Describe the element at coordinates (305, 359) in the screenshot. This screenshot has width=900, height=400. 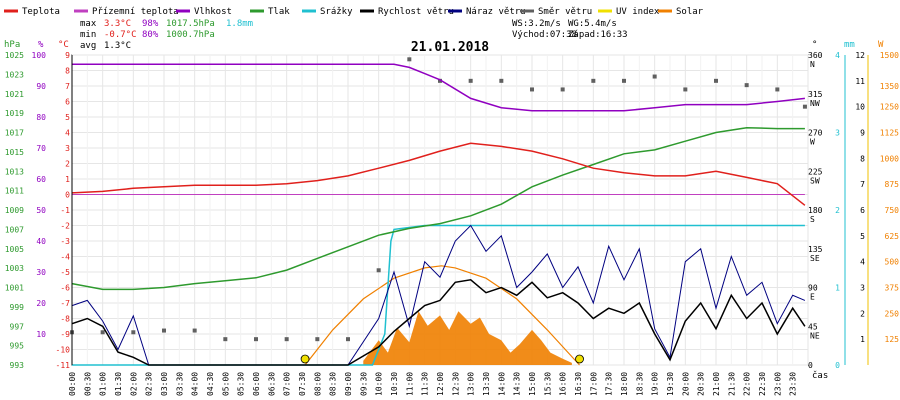
I see `uv-index-point` at that location.